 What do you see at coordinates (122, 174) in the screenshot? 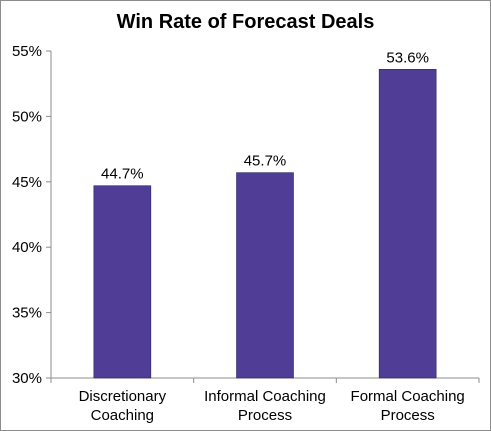
I see `data-label: 44.7%` at bounding box center [122, 174].